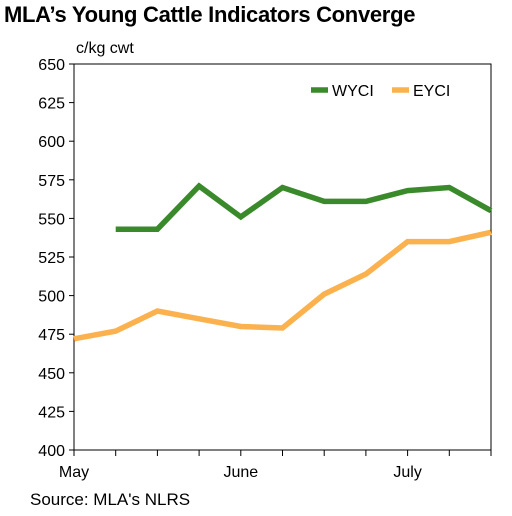 This screenshot has height=516, width=512. I want to click on source-note: Source: MLA's NLRS, so click(110, 499).